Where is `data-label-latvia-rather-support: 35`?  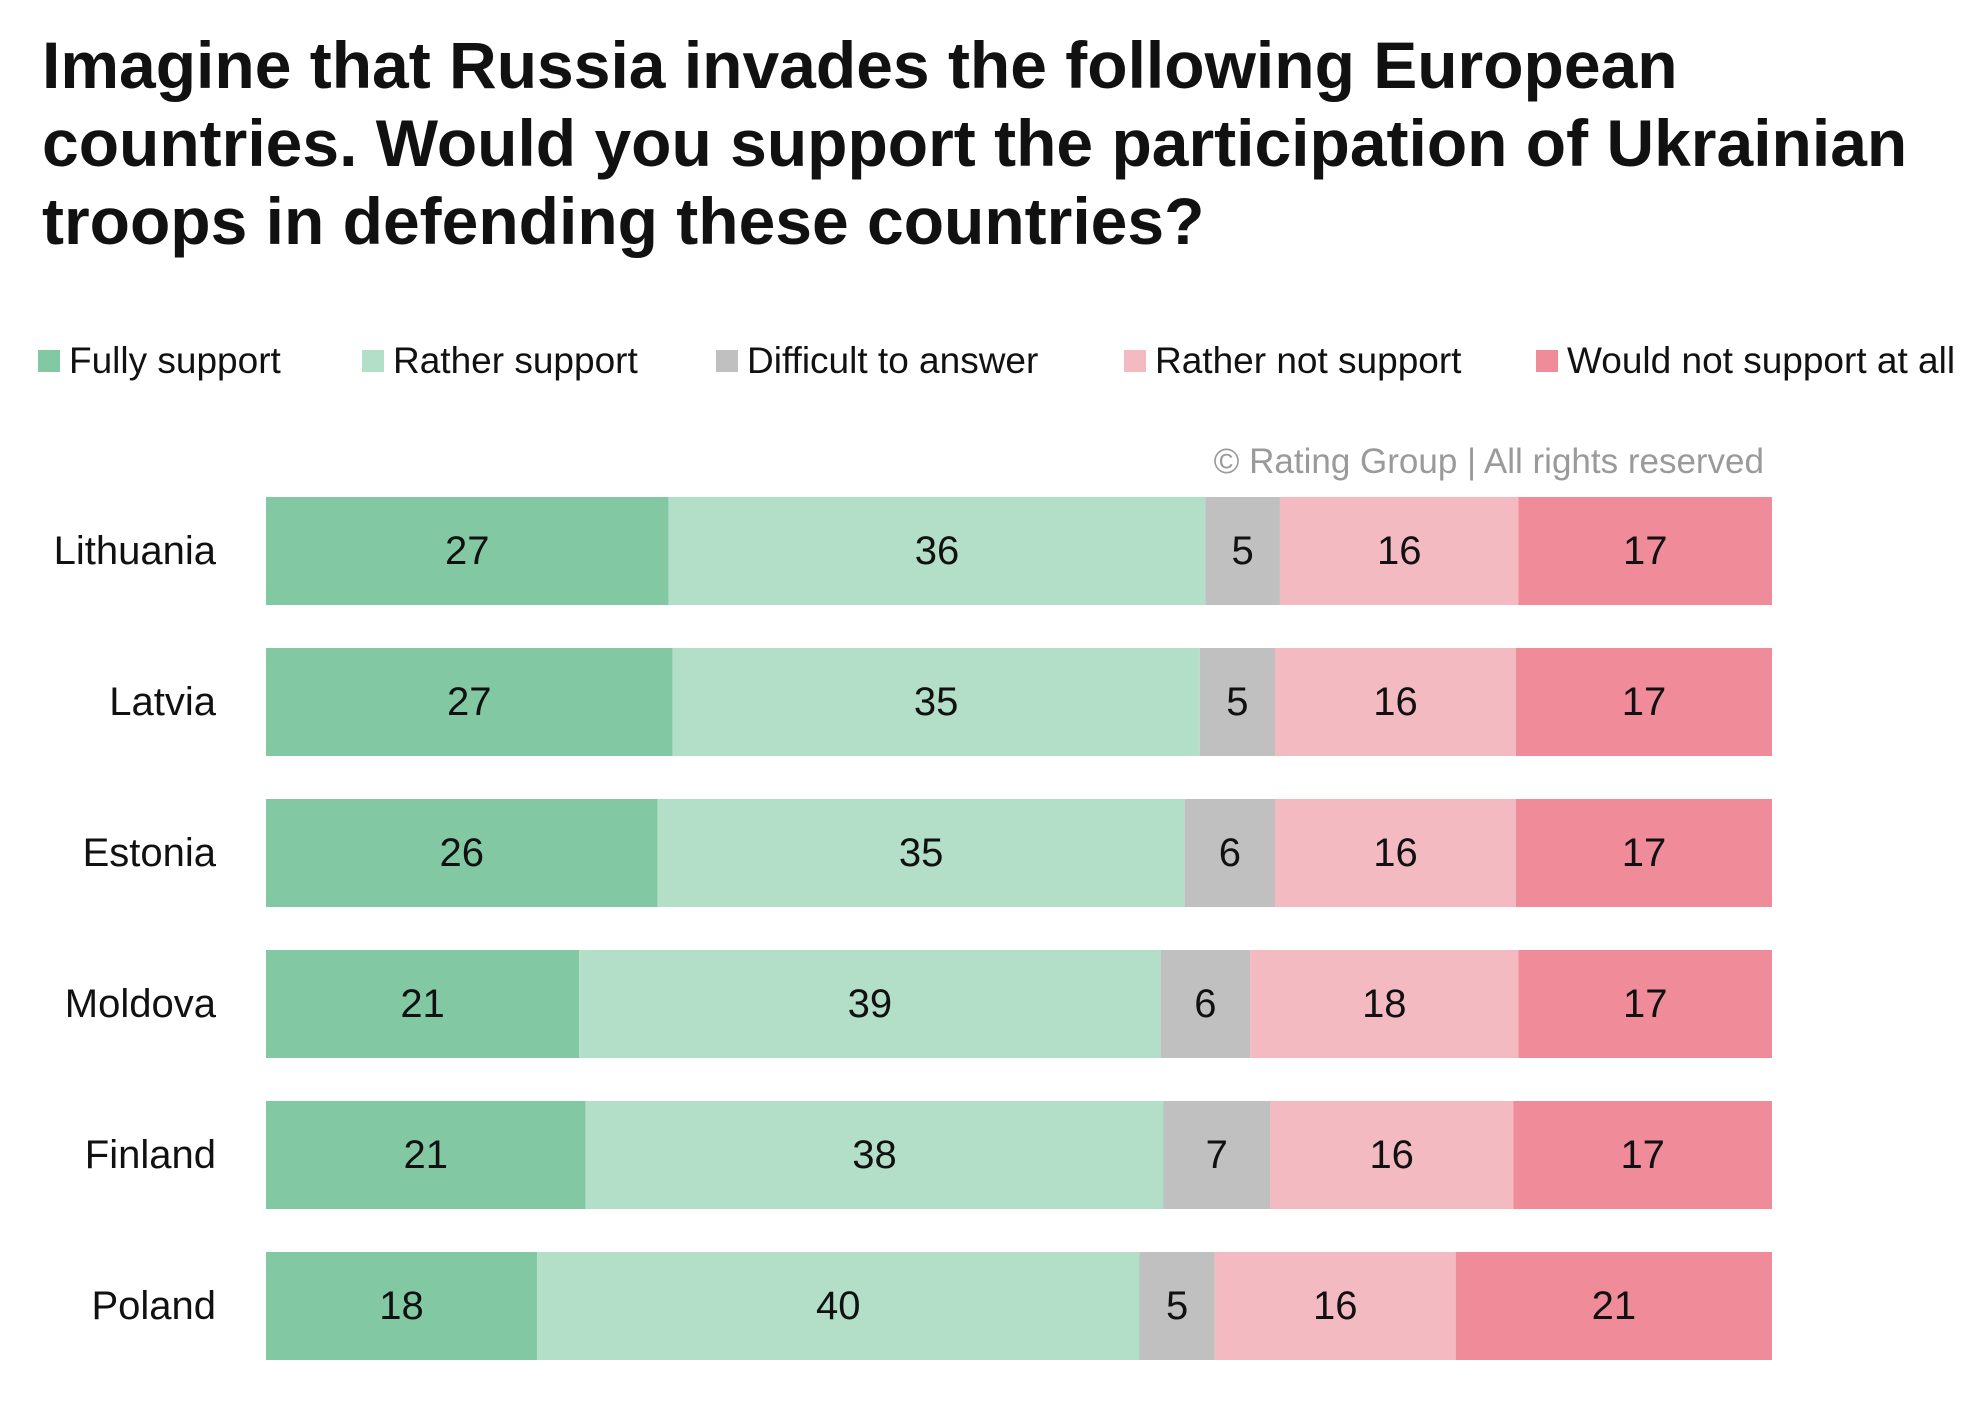
data-label-latvia-rather-support: 35 is located at coordinates (936, 702).